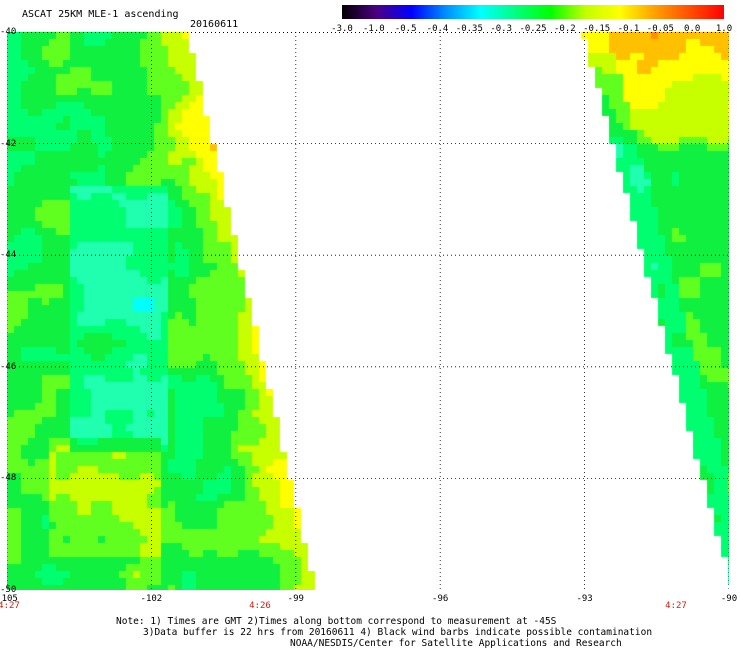 The height and width of the screenshot is (650, 740). I want to click on colorbar-tick-label: -0.35, so click(469, 29).